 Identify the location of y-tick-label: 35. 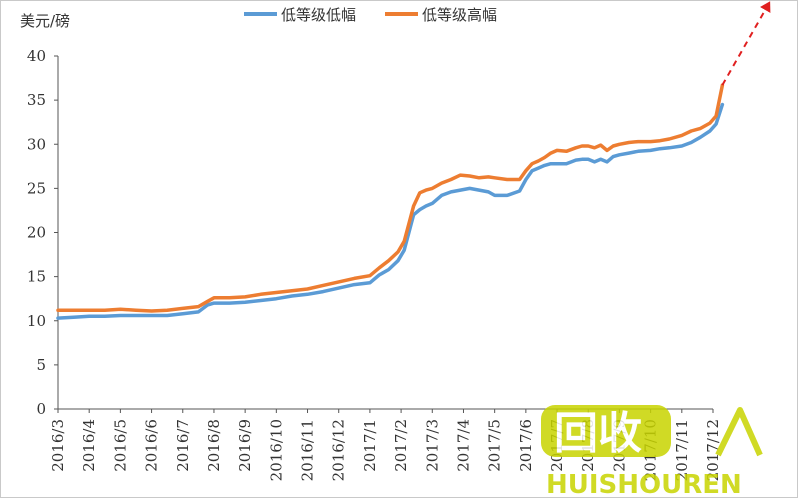
(36, 100).